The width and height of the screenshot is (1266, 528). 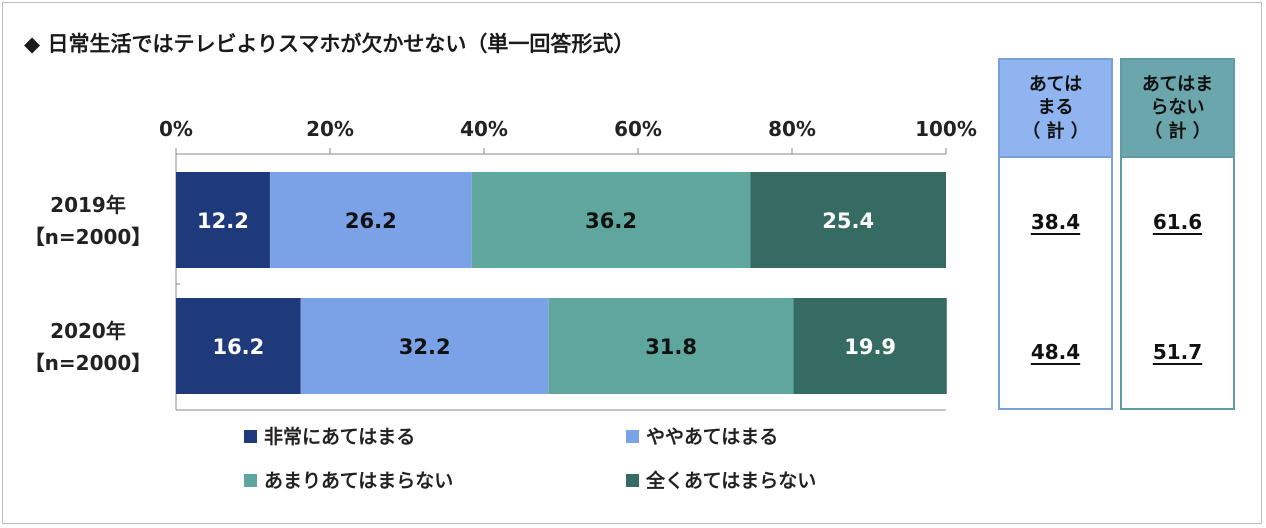 I want to click on summary-applies-2020: 48.4, so click(x=1055, y=352).